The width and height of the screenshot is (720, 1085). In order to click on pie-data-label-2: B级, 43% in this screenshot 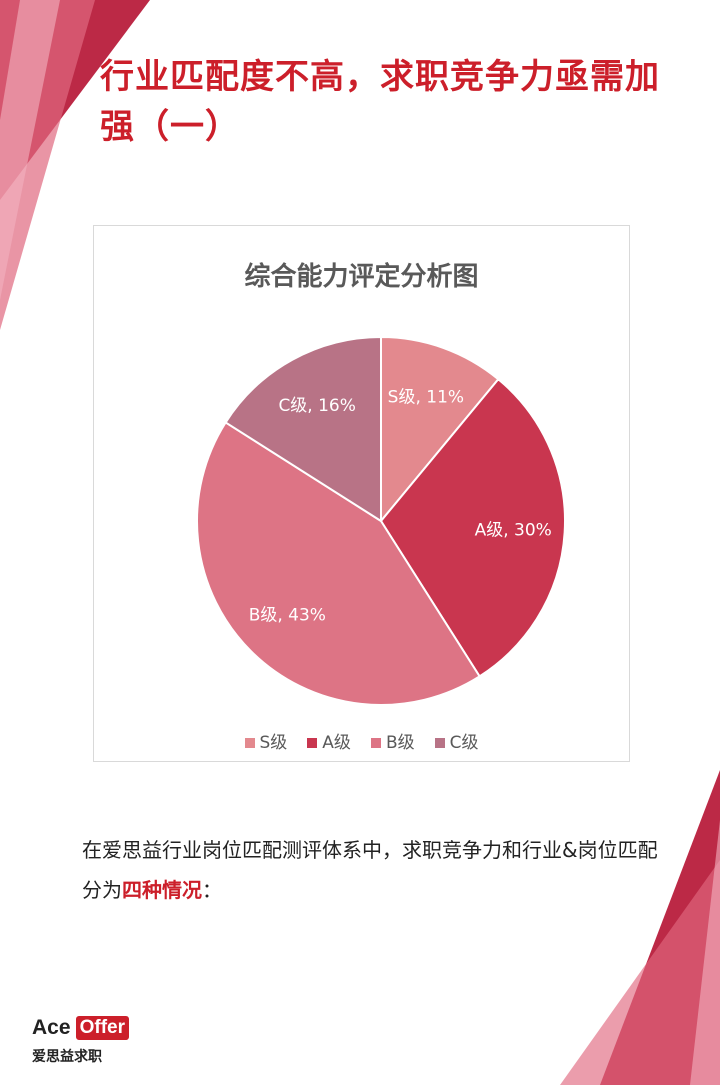, I will do `click(287, 616)`.